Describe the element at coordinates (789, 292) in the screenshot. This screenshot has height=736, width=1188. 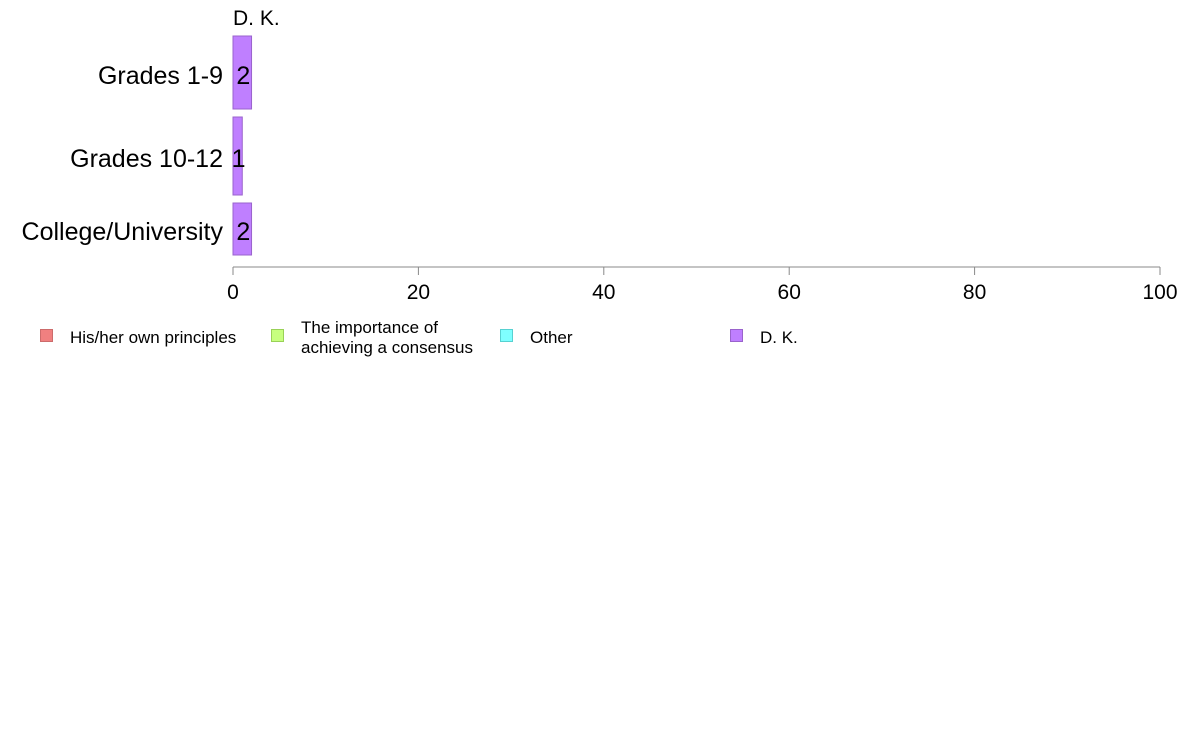
I see `x-tick-label-60: 60` at that location.